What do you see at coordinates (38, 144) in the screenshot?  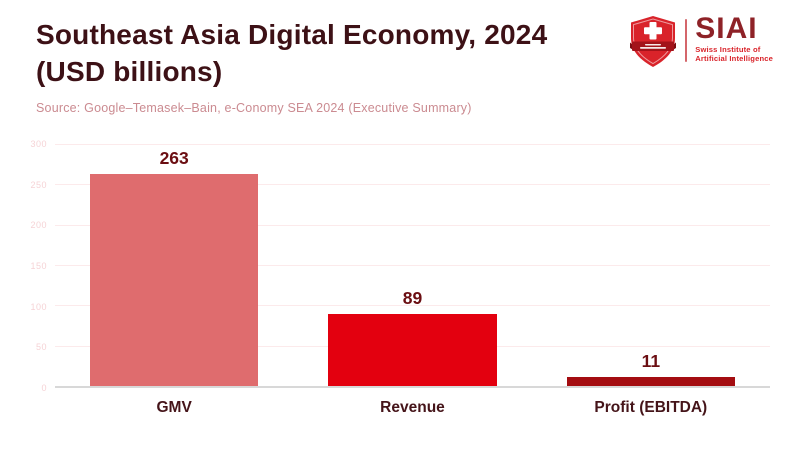 I see `y-tick-label-300: 300` at bounding box center [38, 144].